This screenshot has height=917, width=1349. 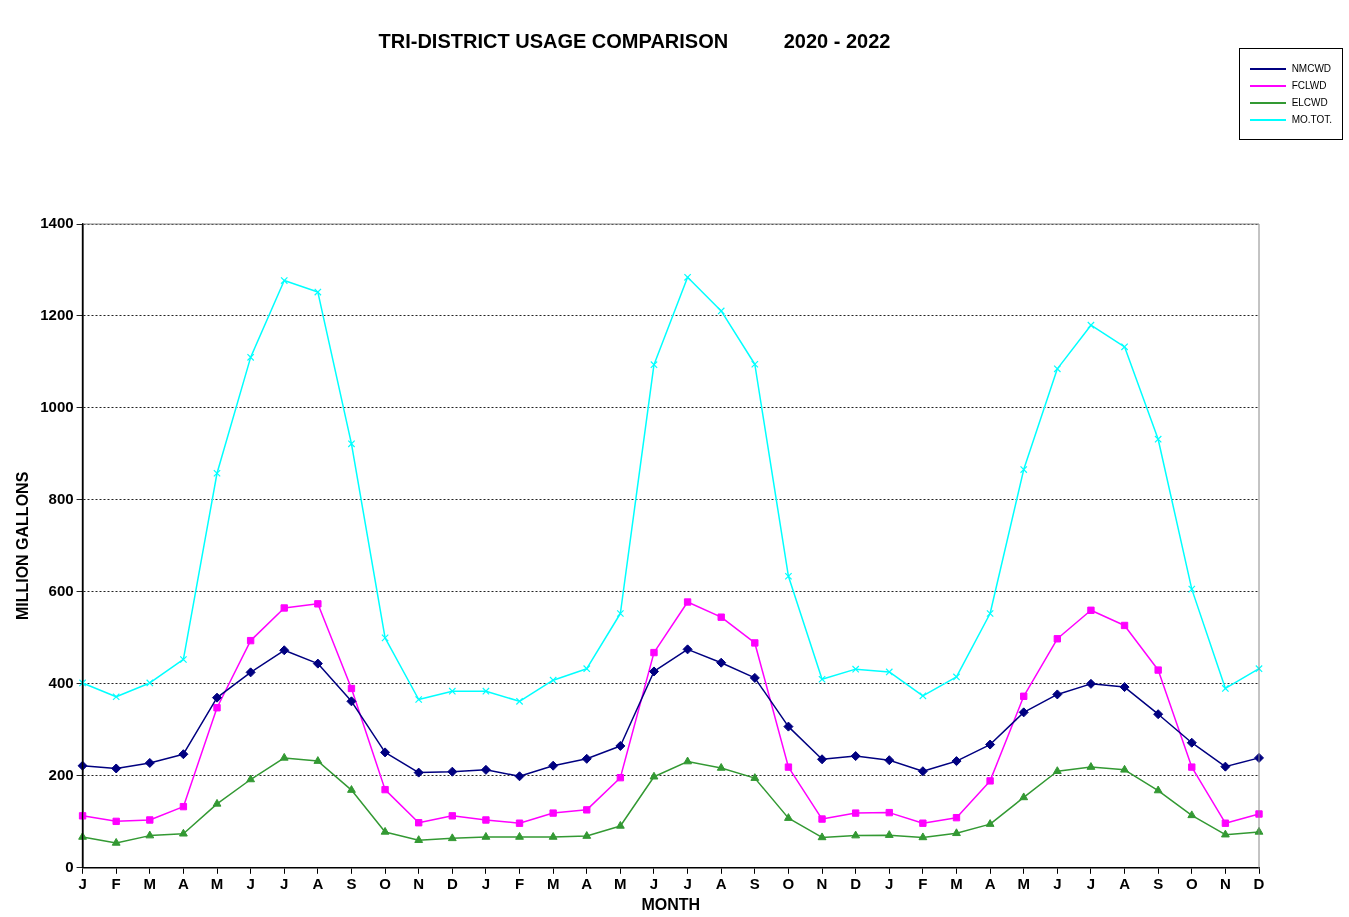 What do you see at coordinates (452, 883) in the screenshot?
I see `x-tick-label: D` at bounding box center [452, 883].